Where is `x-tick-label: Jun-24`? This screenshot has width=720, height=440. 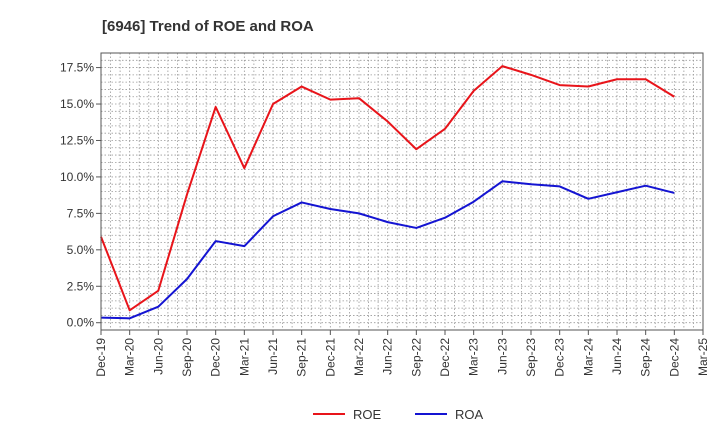
x-tick-label: Jun-24 is located at coordinates (617, 356).